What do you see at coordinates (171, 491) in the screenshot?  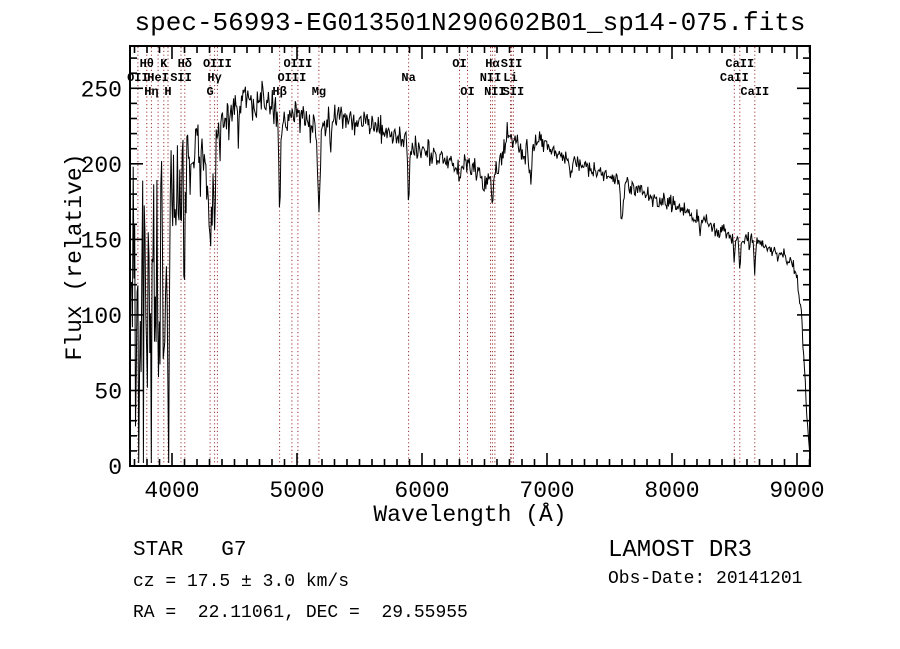 I see `x-tick-label: 4000` at bounding box center [171, 491].